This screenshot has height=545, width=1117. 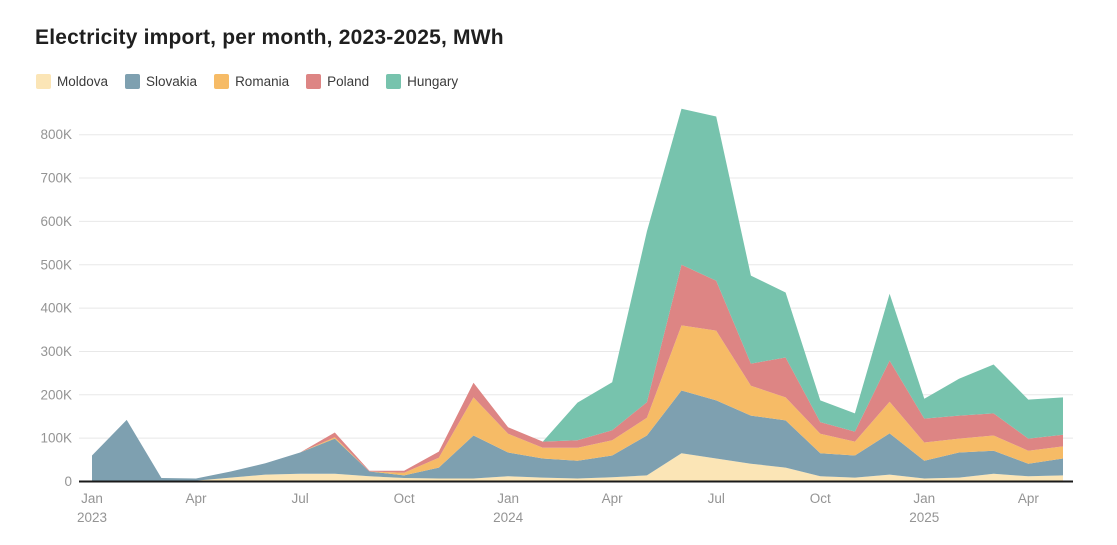 What do you see at coordinates (508, 517) in the screenshot?
I see `x-tick-label-year: 2024` at bounding box center [508, 517].